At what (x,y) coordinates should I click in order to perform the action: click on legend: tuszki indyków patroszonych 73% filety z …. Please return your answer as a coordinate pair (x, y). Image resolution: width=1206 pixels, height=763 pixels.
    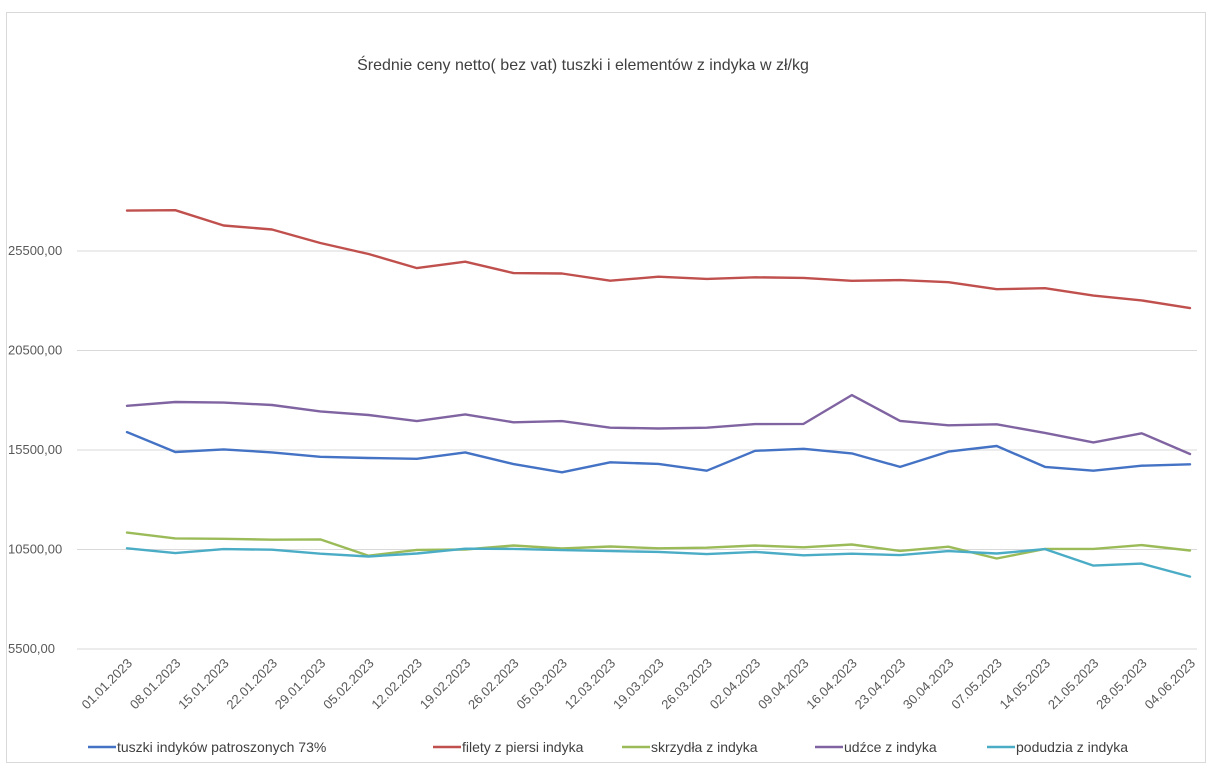
    Looking at the image, I should click on (608, 747).